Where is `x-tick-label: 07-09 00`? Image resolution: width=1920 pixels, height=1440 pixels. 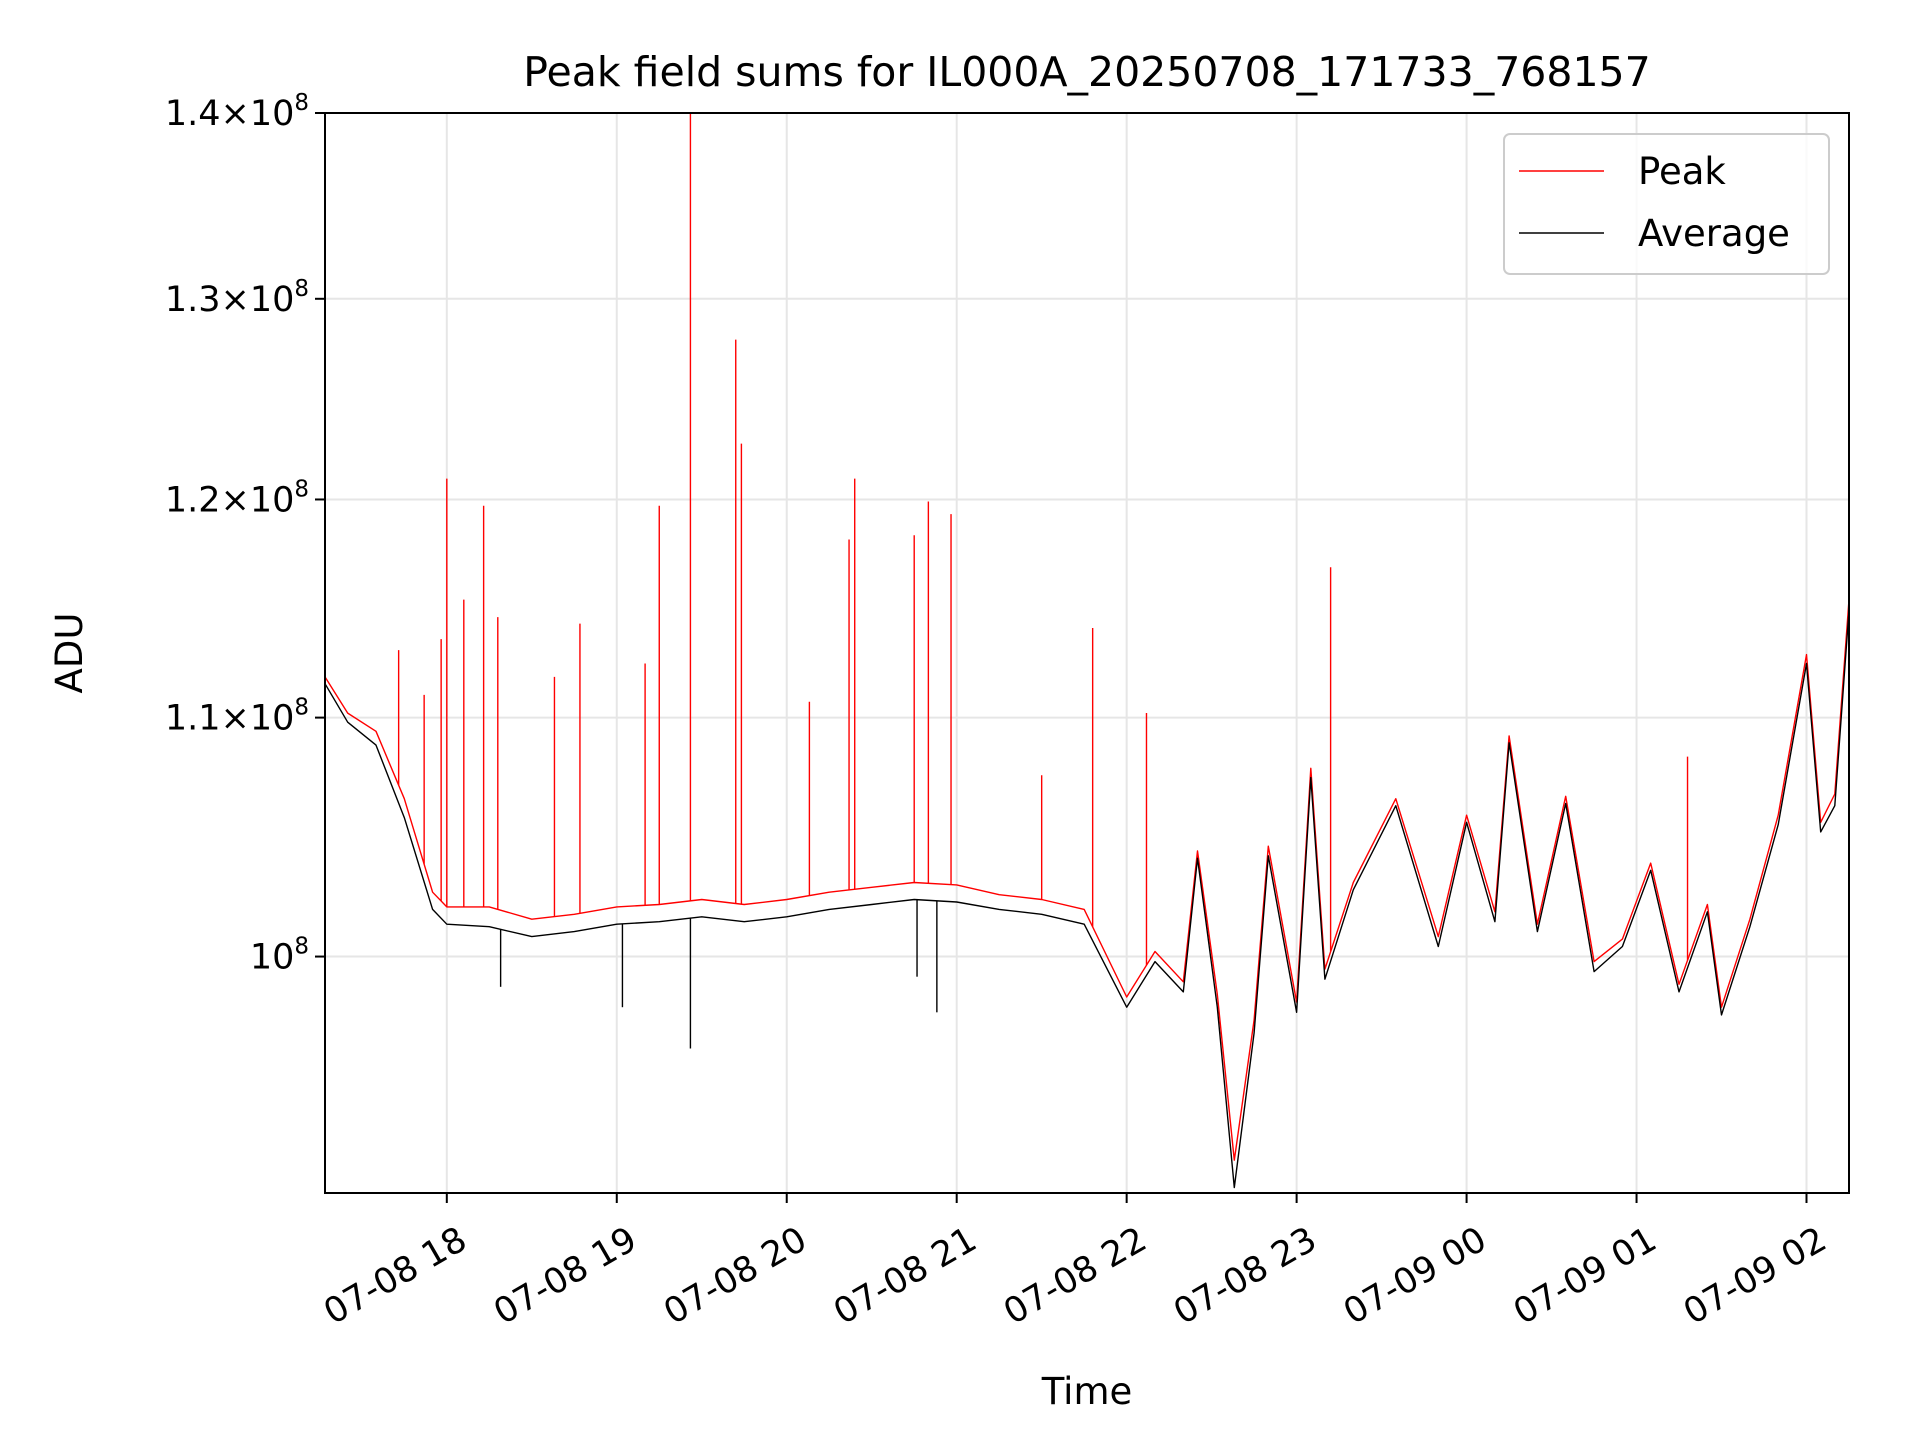 x-tick-label: 07-09 00 is located at coordinates (1415, 1276).